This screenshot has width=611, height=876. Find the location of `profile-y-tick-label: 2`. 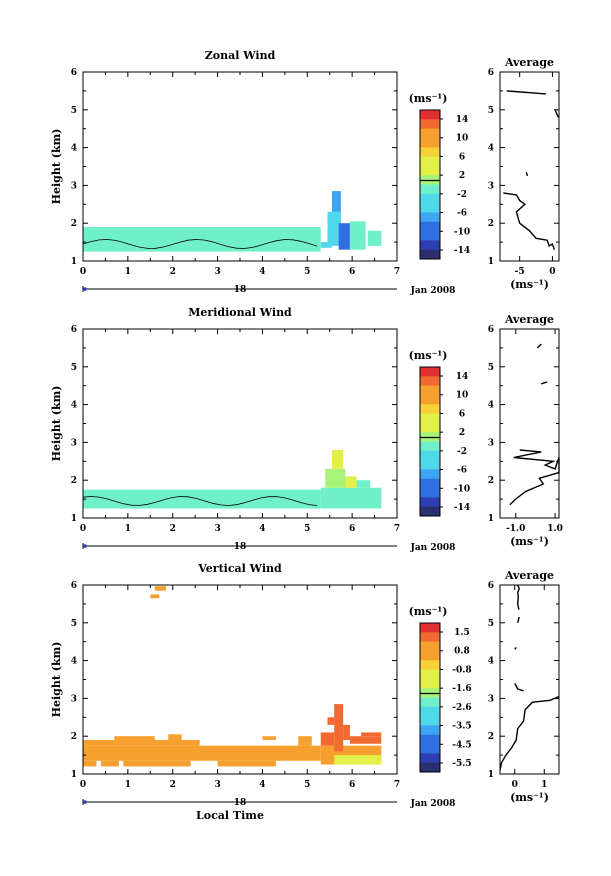

profile-y-tick-label: 2 is located at coordinates (491, 481).